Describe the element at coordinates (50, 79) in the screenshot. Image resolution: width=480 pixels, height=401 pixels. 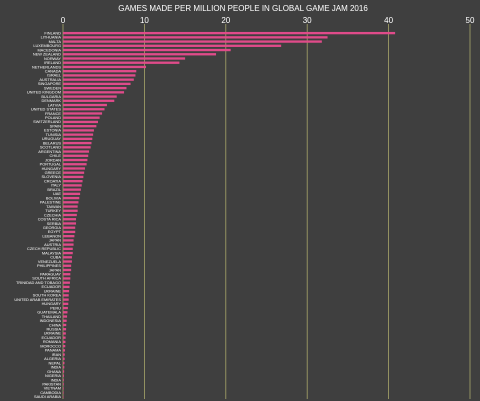
I see `category-label: AUSTRALIA` at that location.